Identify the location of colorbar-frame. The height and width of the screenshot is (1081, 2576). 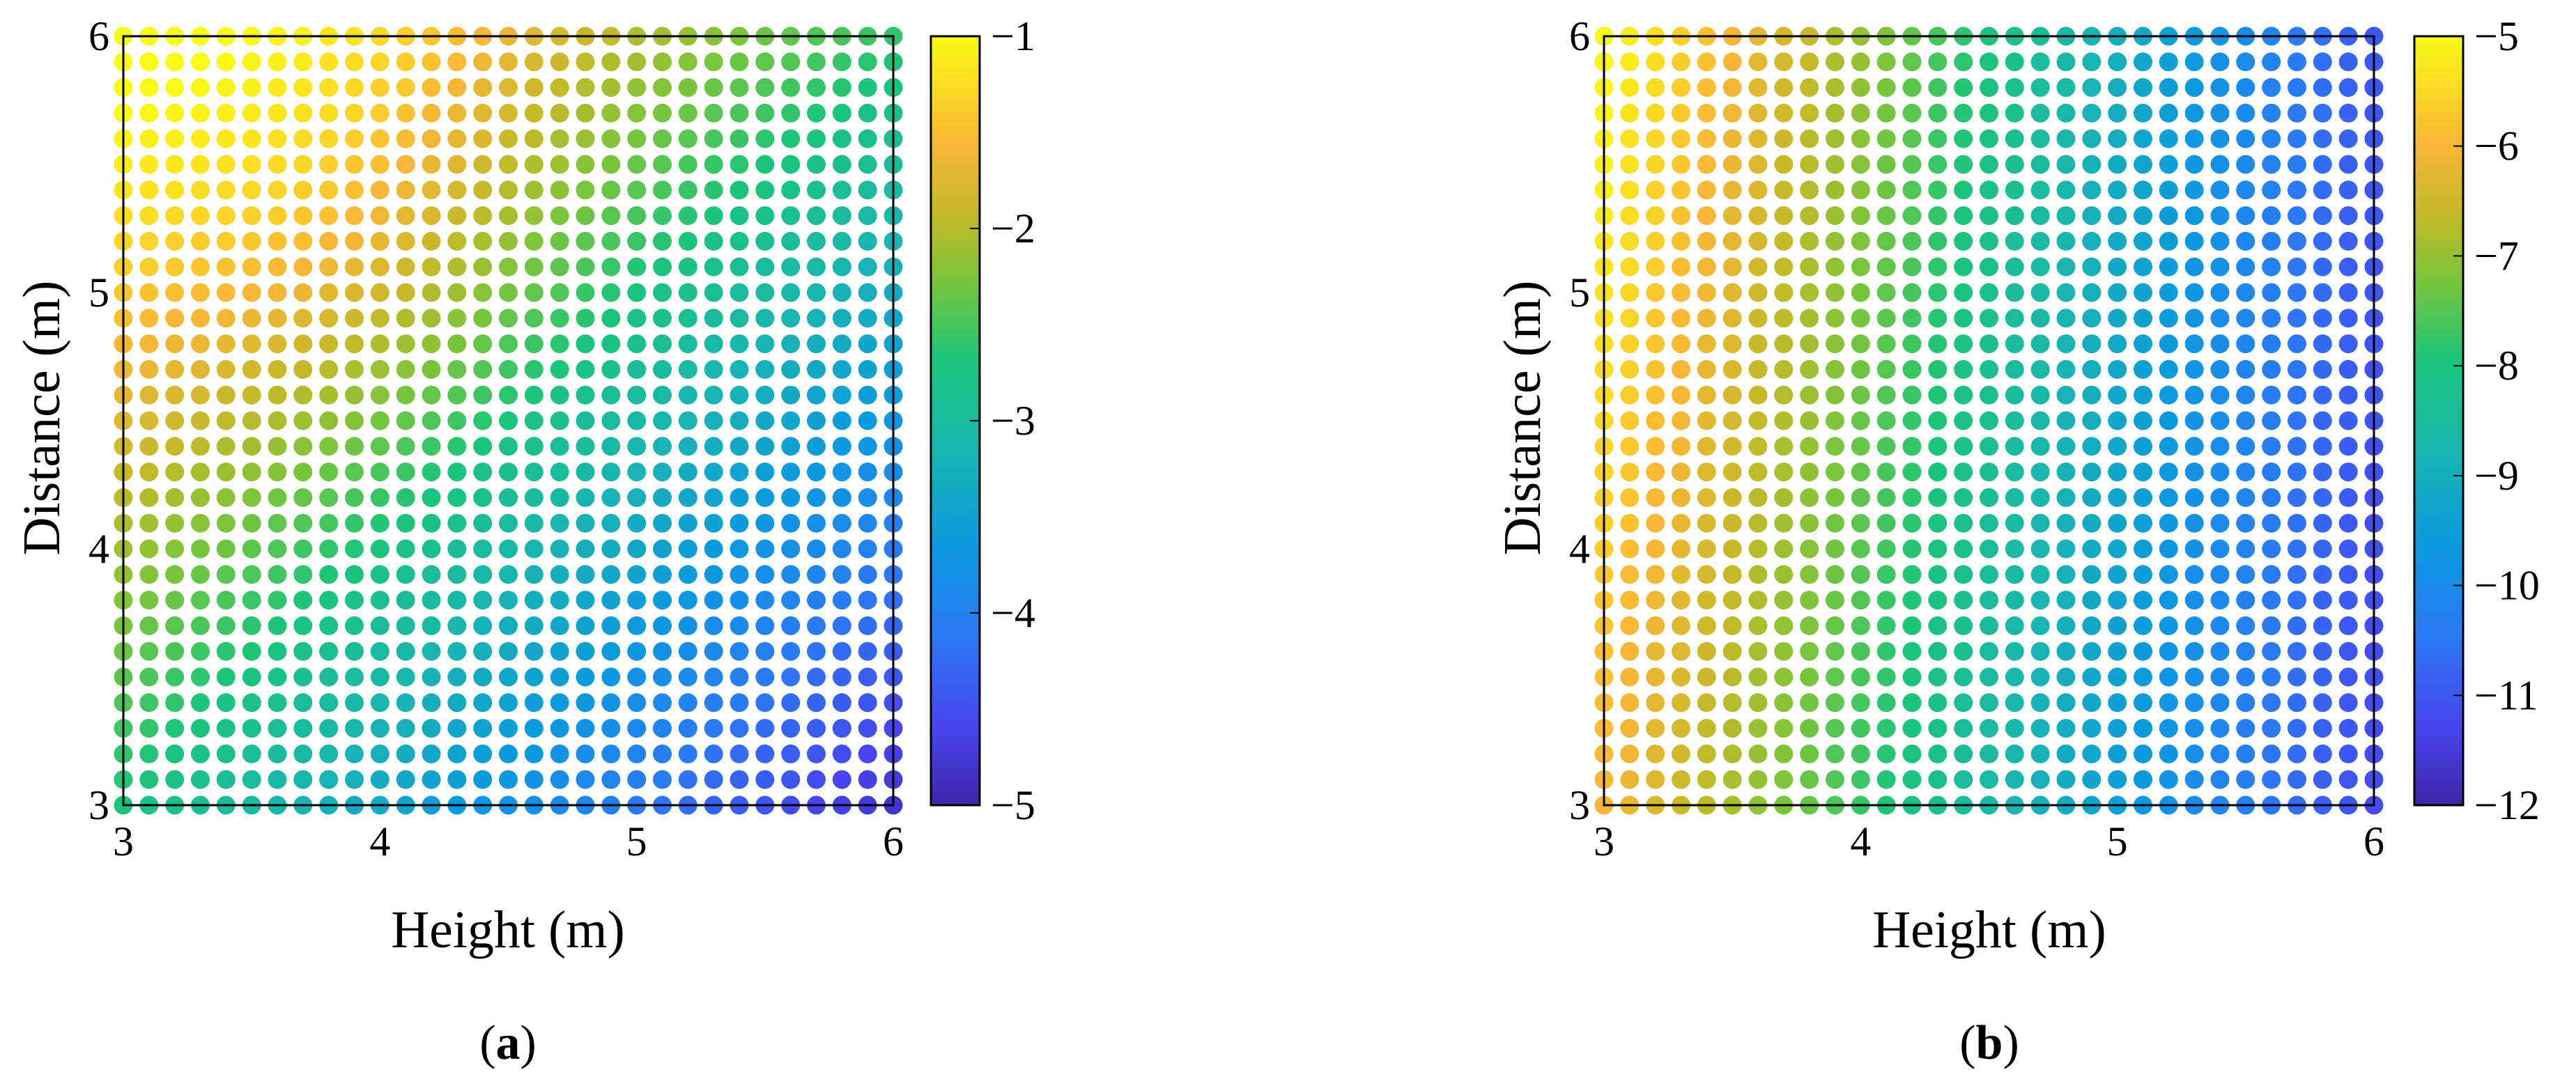
(2439, 421).